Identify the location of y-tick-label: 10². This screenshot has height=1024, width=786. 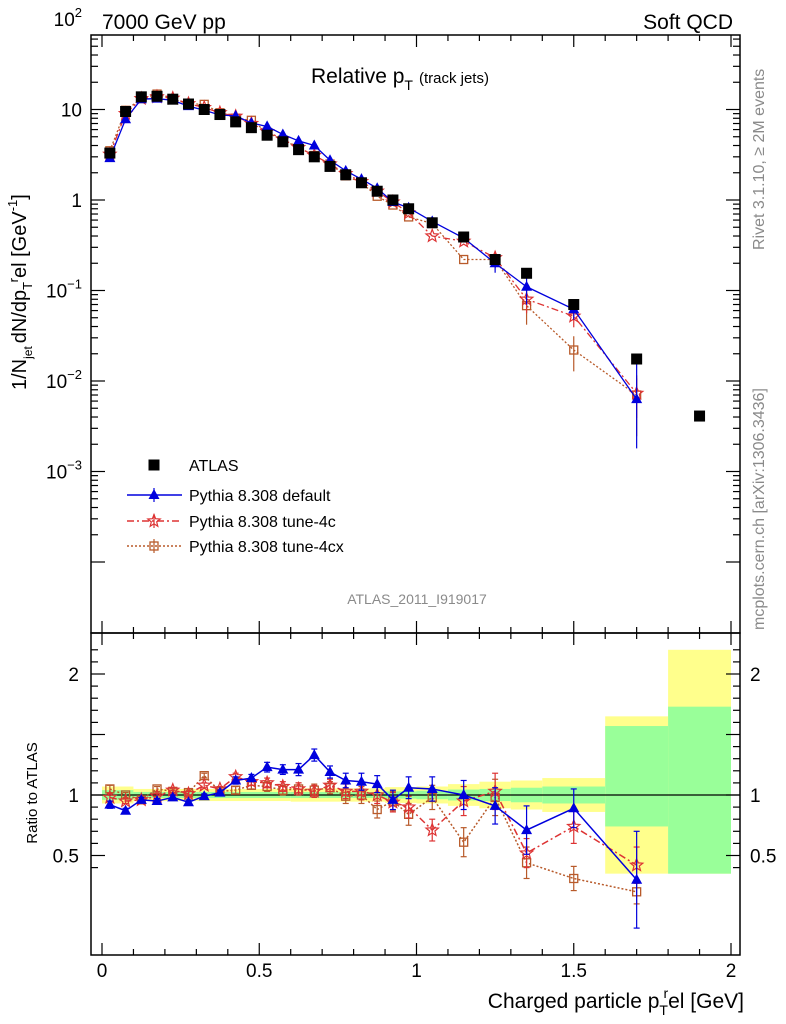
(68, 18).